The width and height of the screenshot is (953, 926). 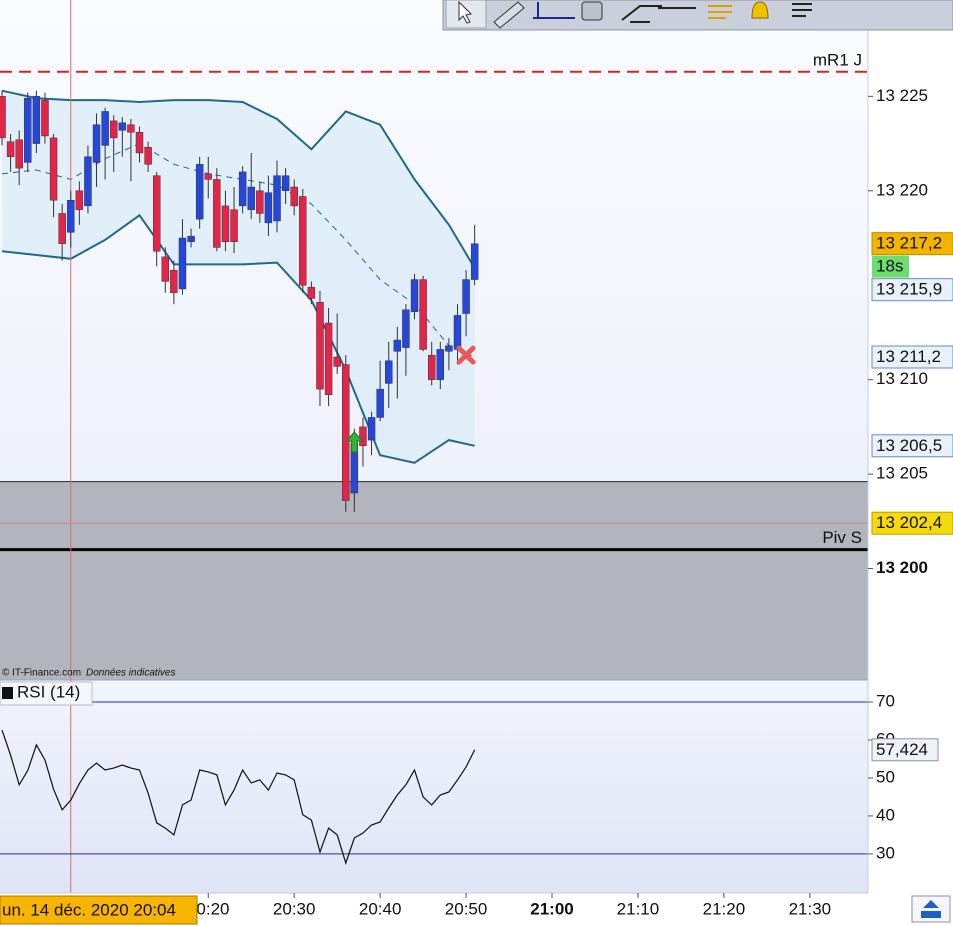 I want to click on y-tick-label: 30, so click(x=885, y=852).